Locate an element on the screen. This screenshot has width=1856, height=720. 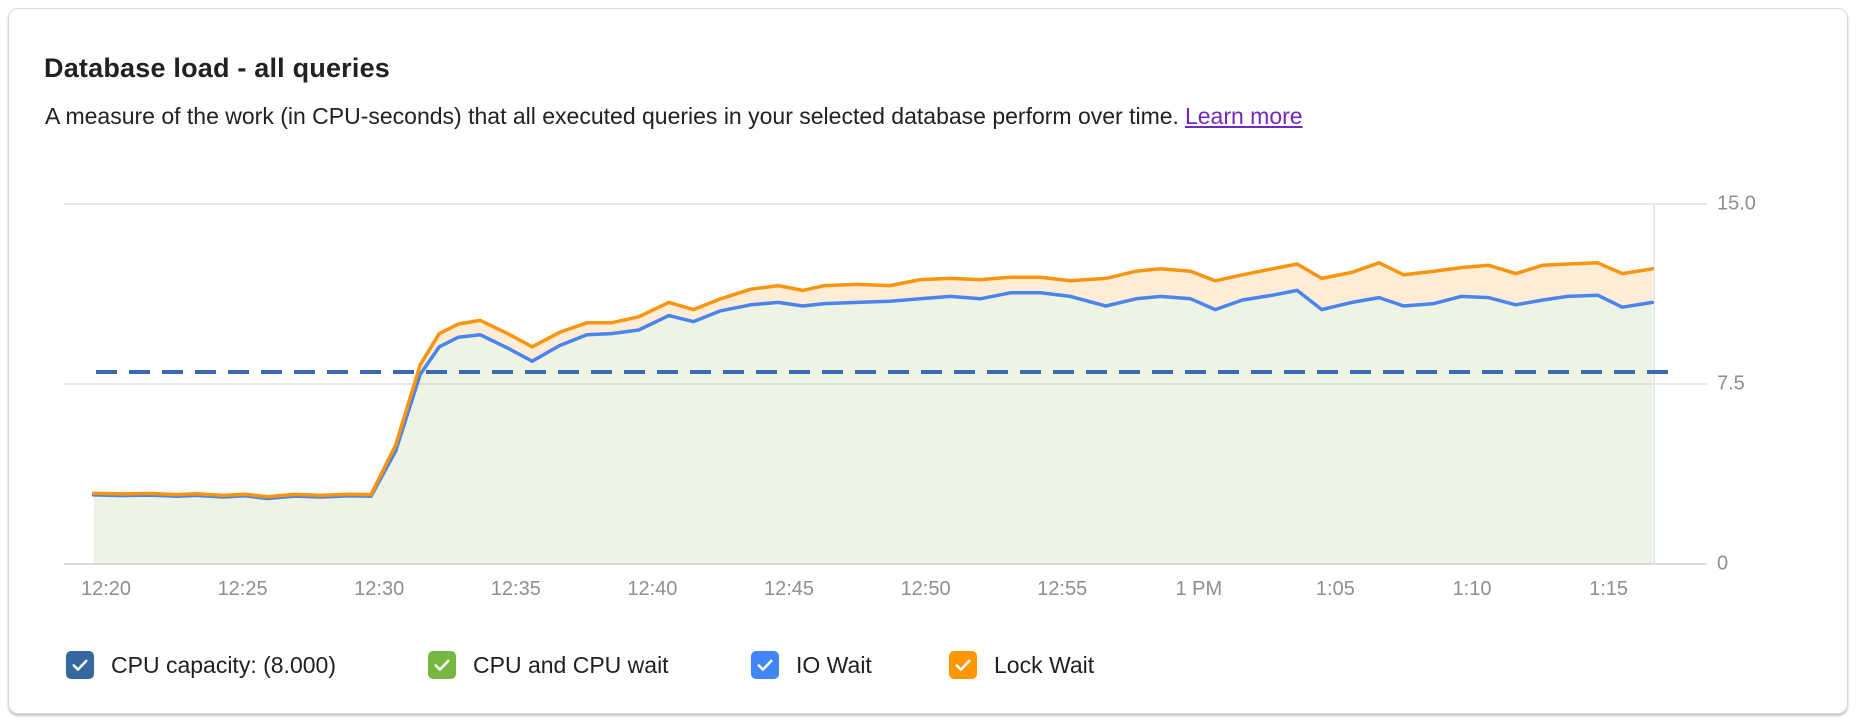
legend-checkbox-lock-wait is located at coordinates (963, 665).